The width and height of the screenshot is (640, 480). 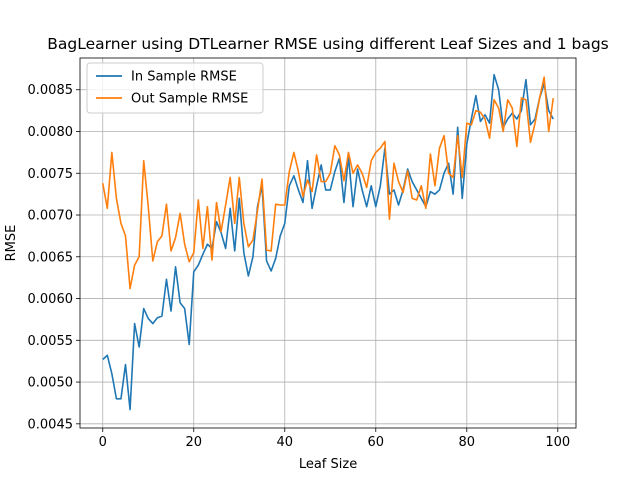 What do you see at coordinates (51, 257) in the screenshot?
I see `y-tick-label: 0.0065` at bounding box center [51, 257].